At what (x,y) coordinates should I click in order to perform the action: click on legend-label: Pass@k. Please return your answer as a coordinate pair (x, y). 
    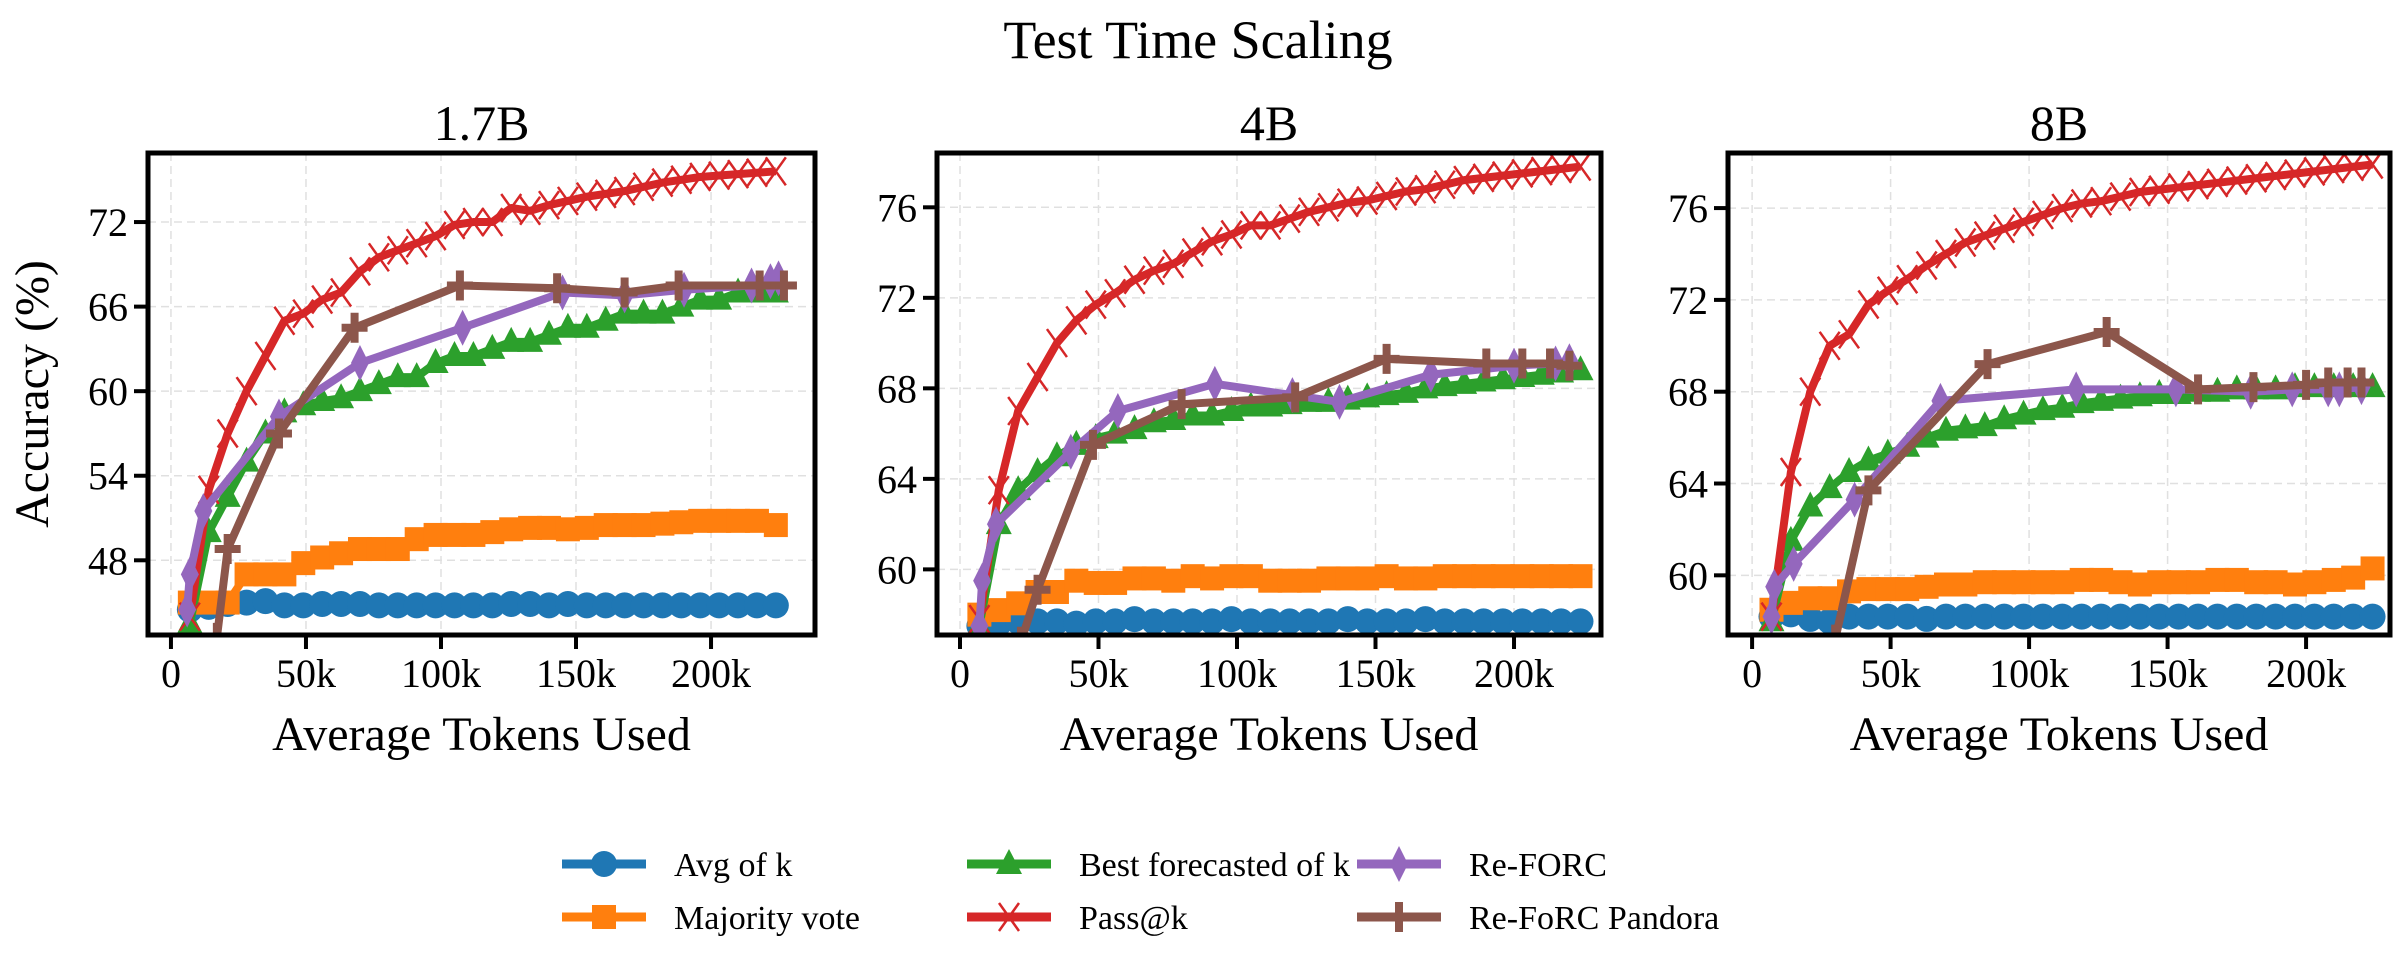
    Looking at the image, I should click on (1133, 918).